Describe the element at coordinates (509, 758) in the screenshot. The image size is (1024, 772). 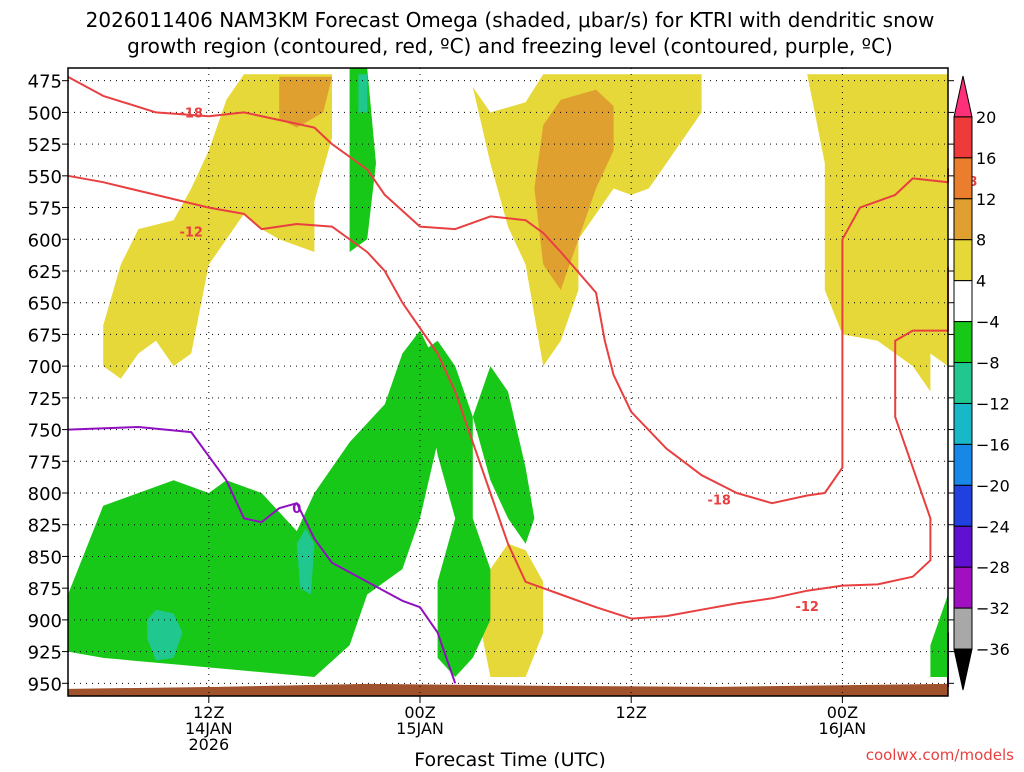
I see `x-axis-label: Forecast Time (UTC)` at that location.